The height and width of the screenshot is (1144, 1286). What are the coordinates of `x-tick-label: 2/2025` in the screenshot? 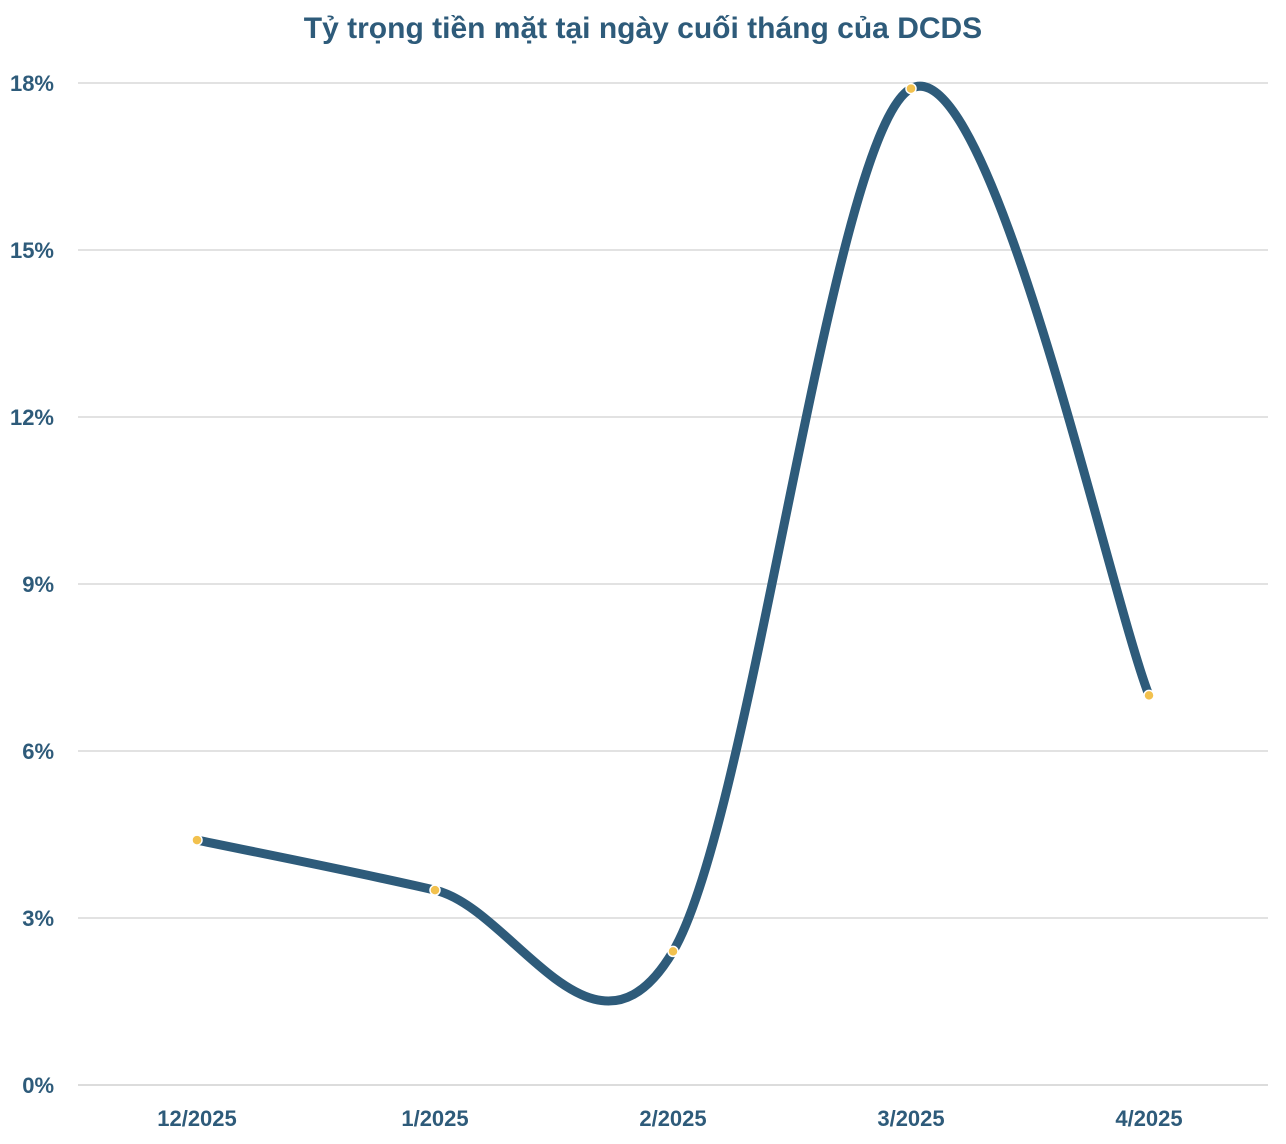 It's located at (672, 1118).